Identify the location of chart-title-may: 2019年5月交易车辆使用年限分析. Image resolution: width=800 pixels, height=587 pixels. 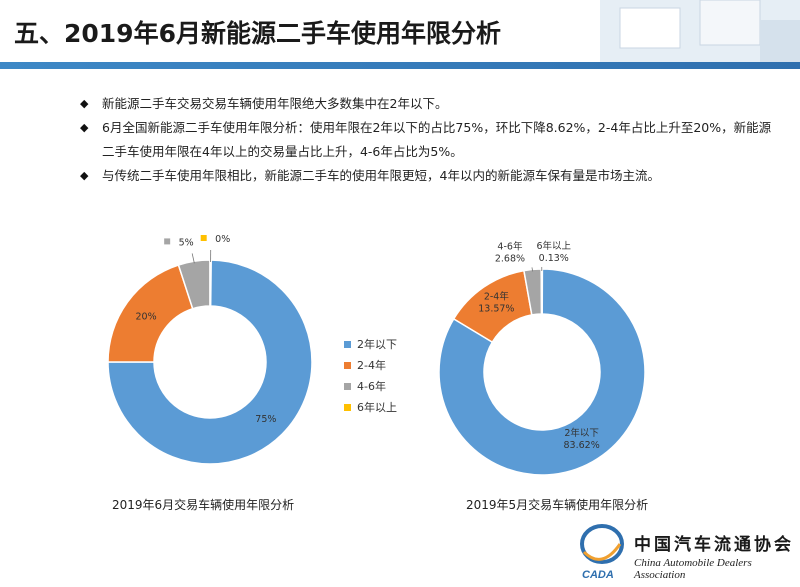
(557, 505).